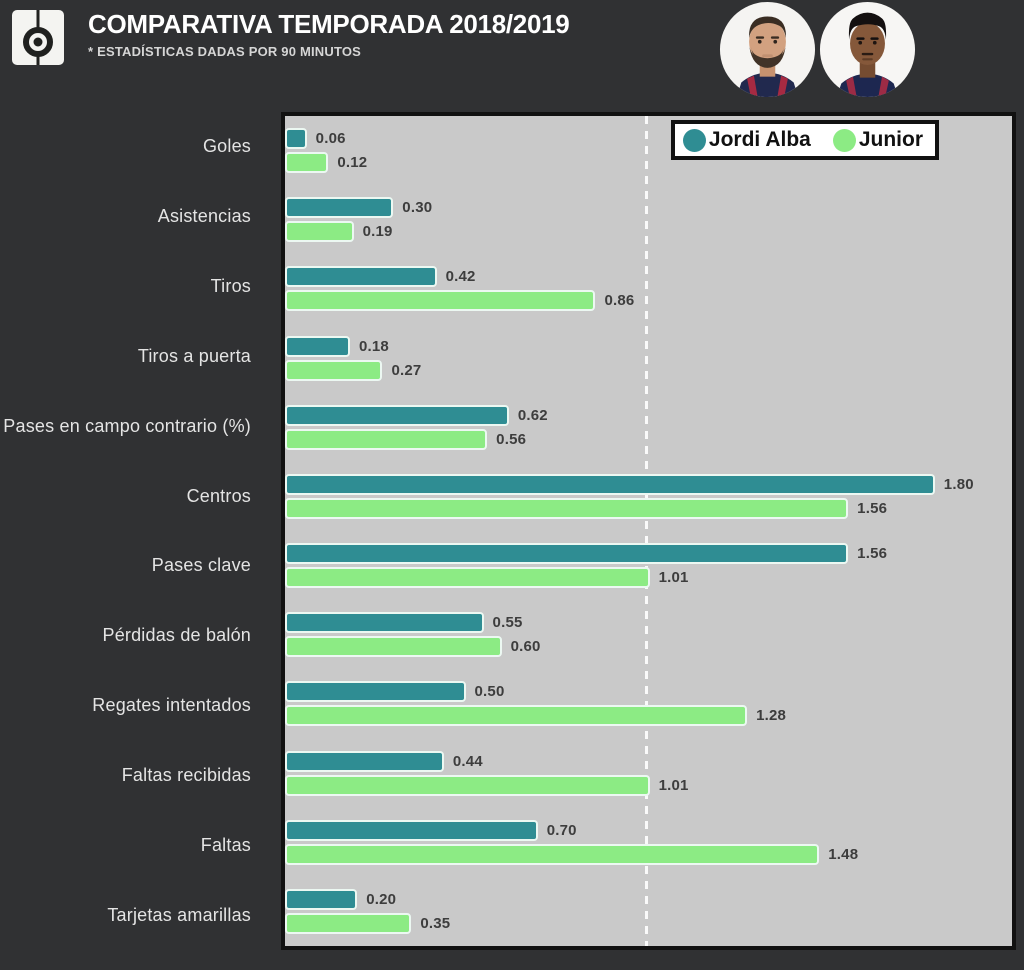  I want to click on bar-line: 0.56, so click(648, 439).